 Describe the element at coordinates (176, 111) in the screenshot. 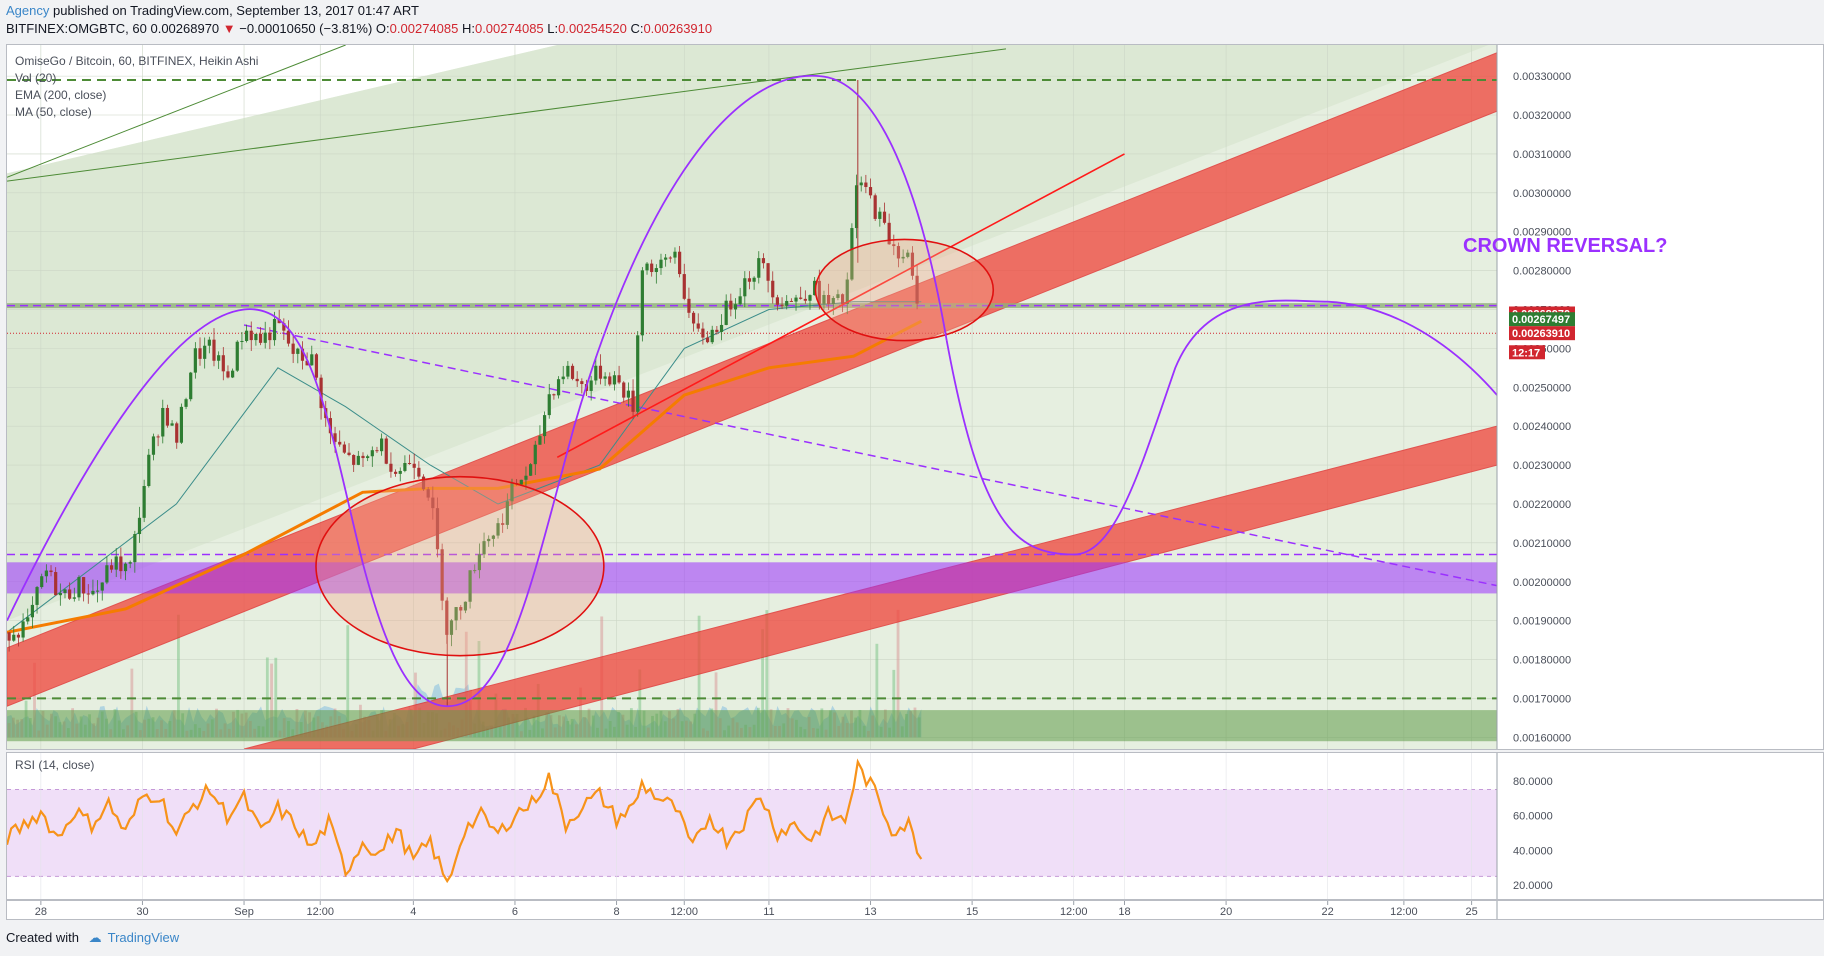

I see `trendline` at that location.